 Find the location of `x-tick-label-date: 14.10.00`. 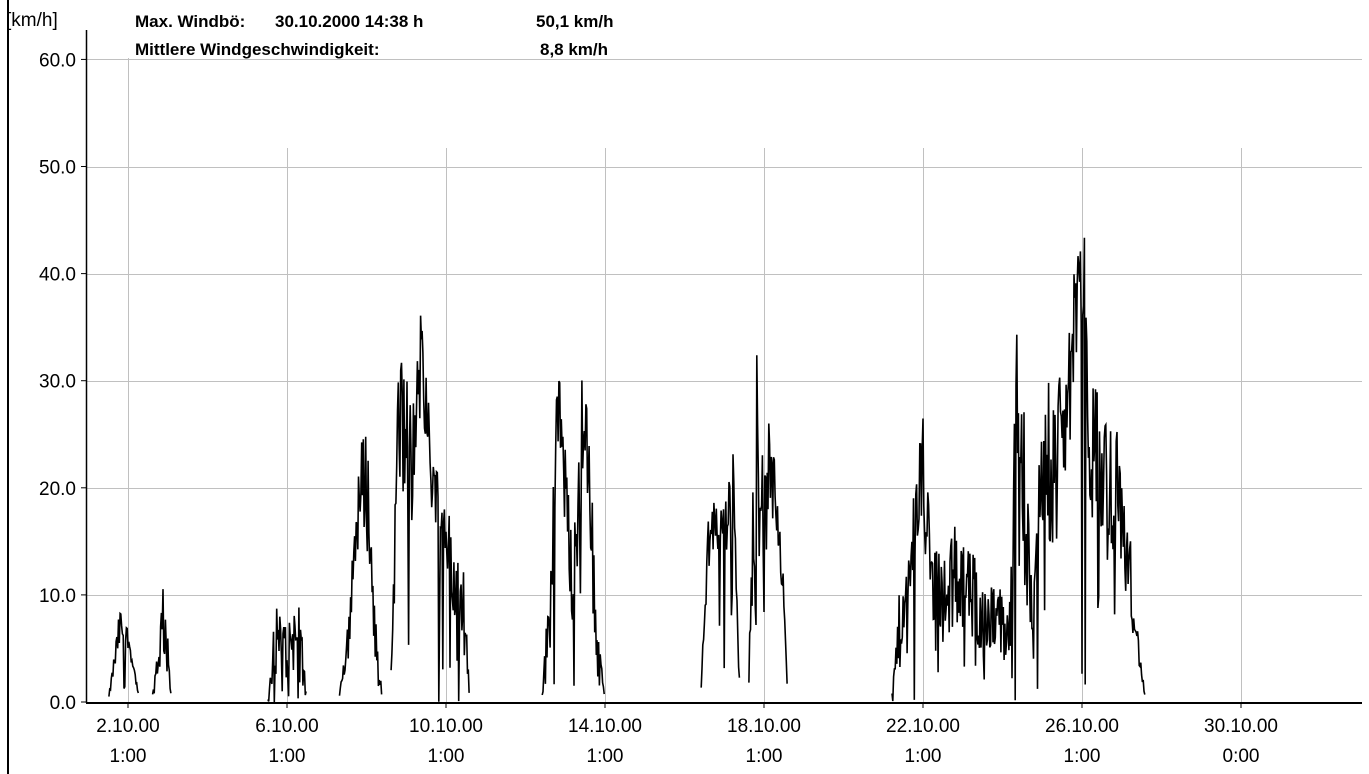

x-tick-label-date: 14.10.00 is located at coordinates (605, 726).